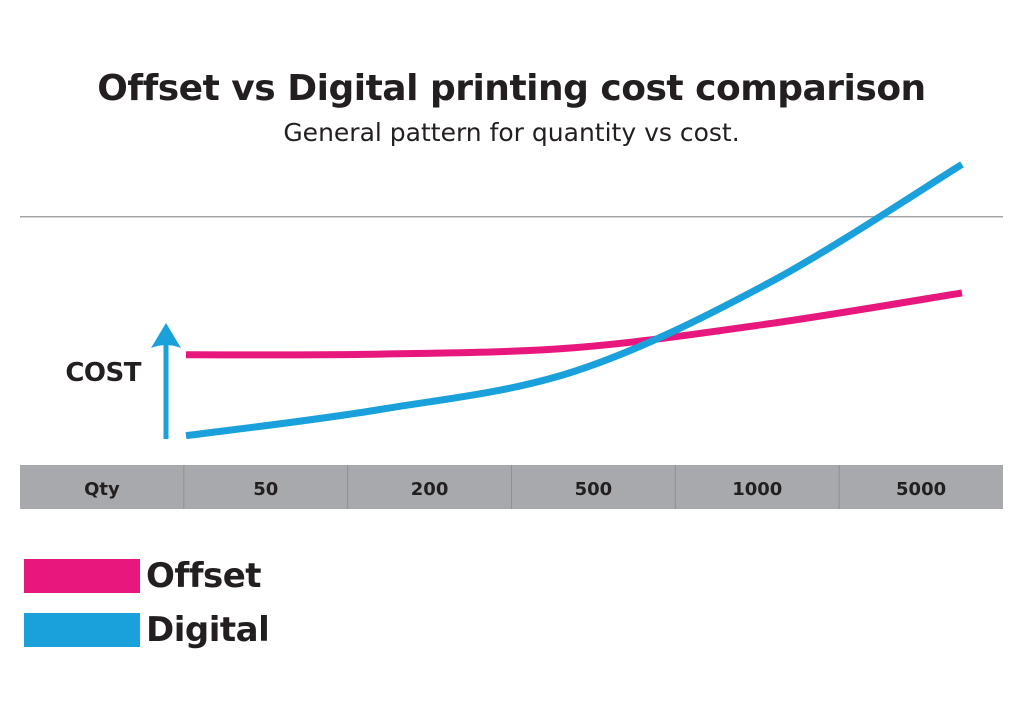 This screenshot has width=1023, height=721. What do you see at coordinates (204, 576) in the screenshot?
I see `legend-label-offset: Offset` at bounding box center [204, 576].